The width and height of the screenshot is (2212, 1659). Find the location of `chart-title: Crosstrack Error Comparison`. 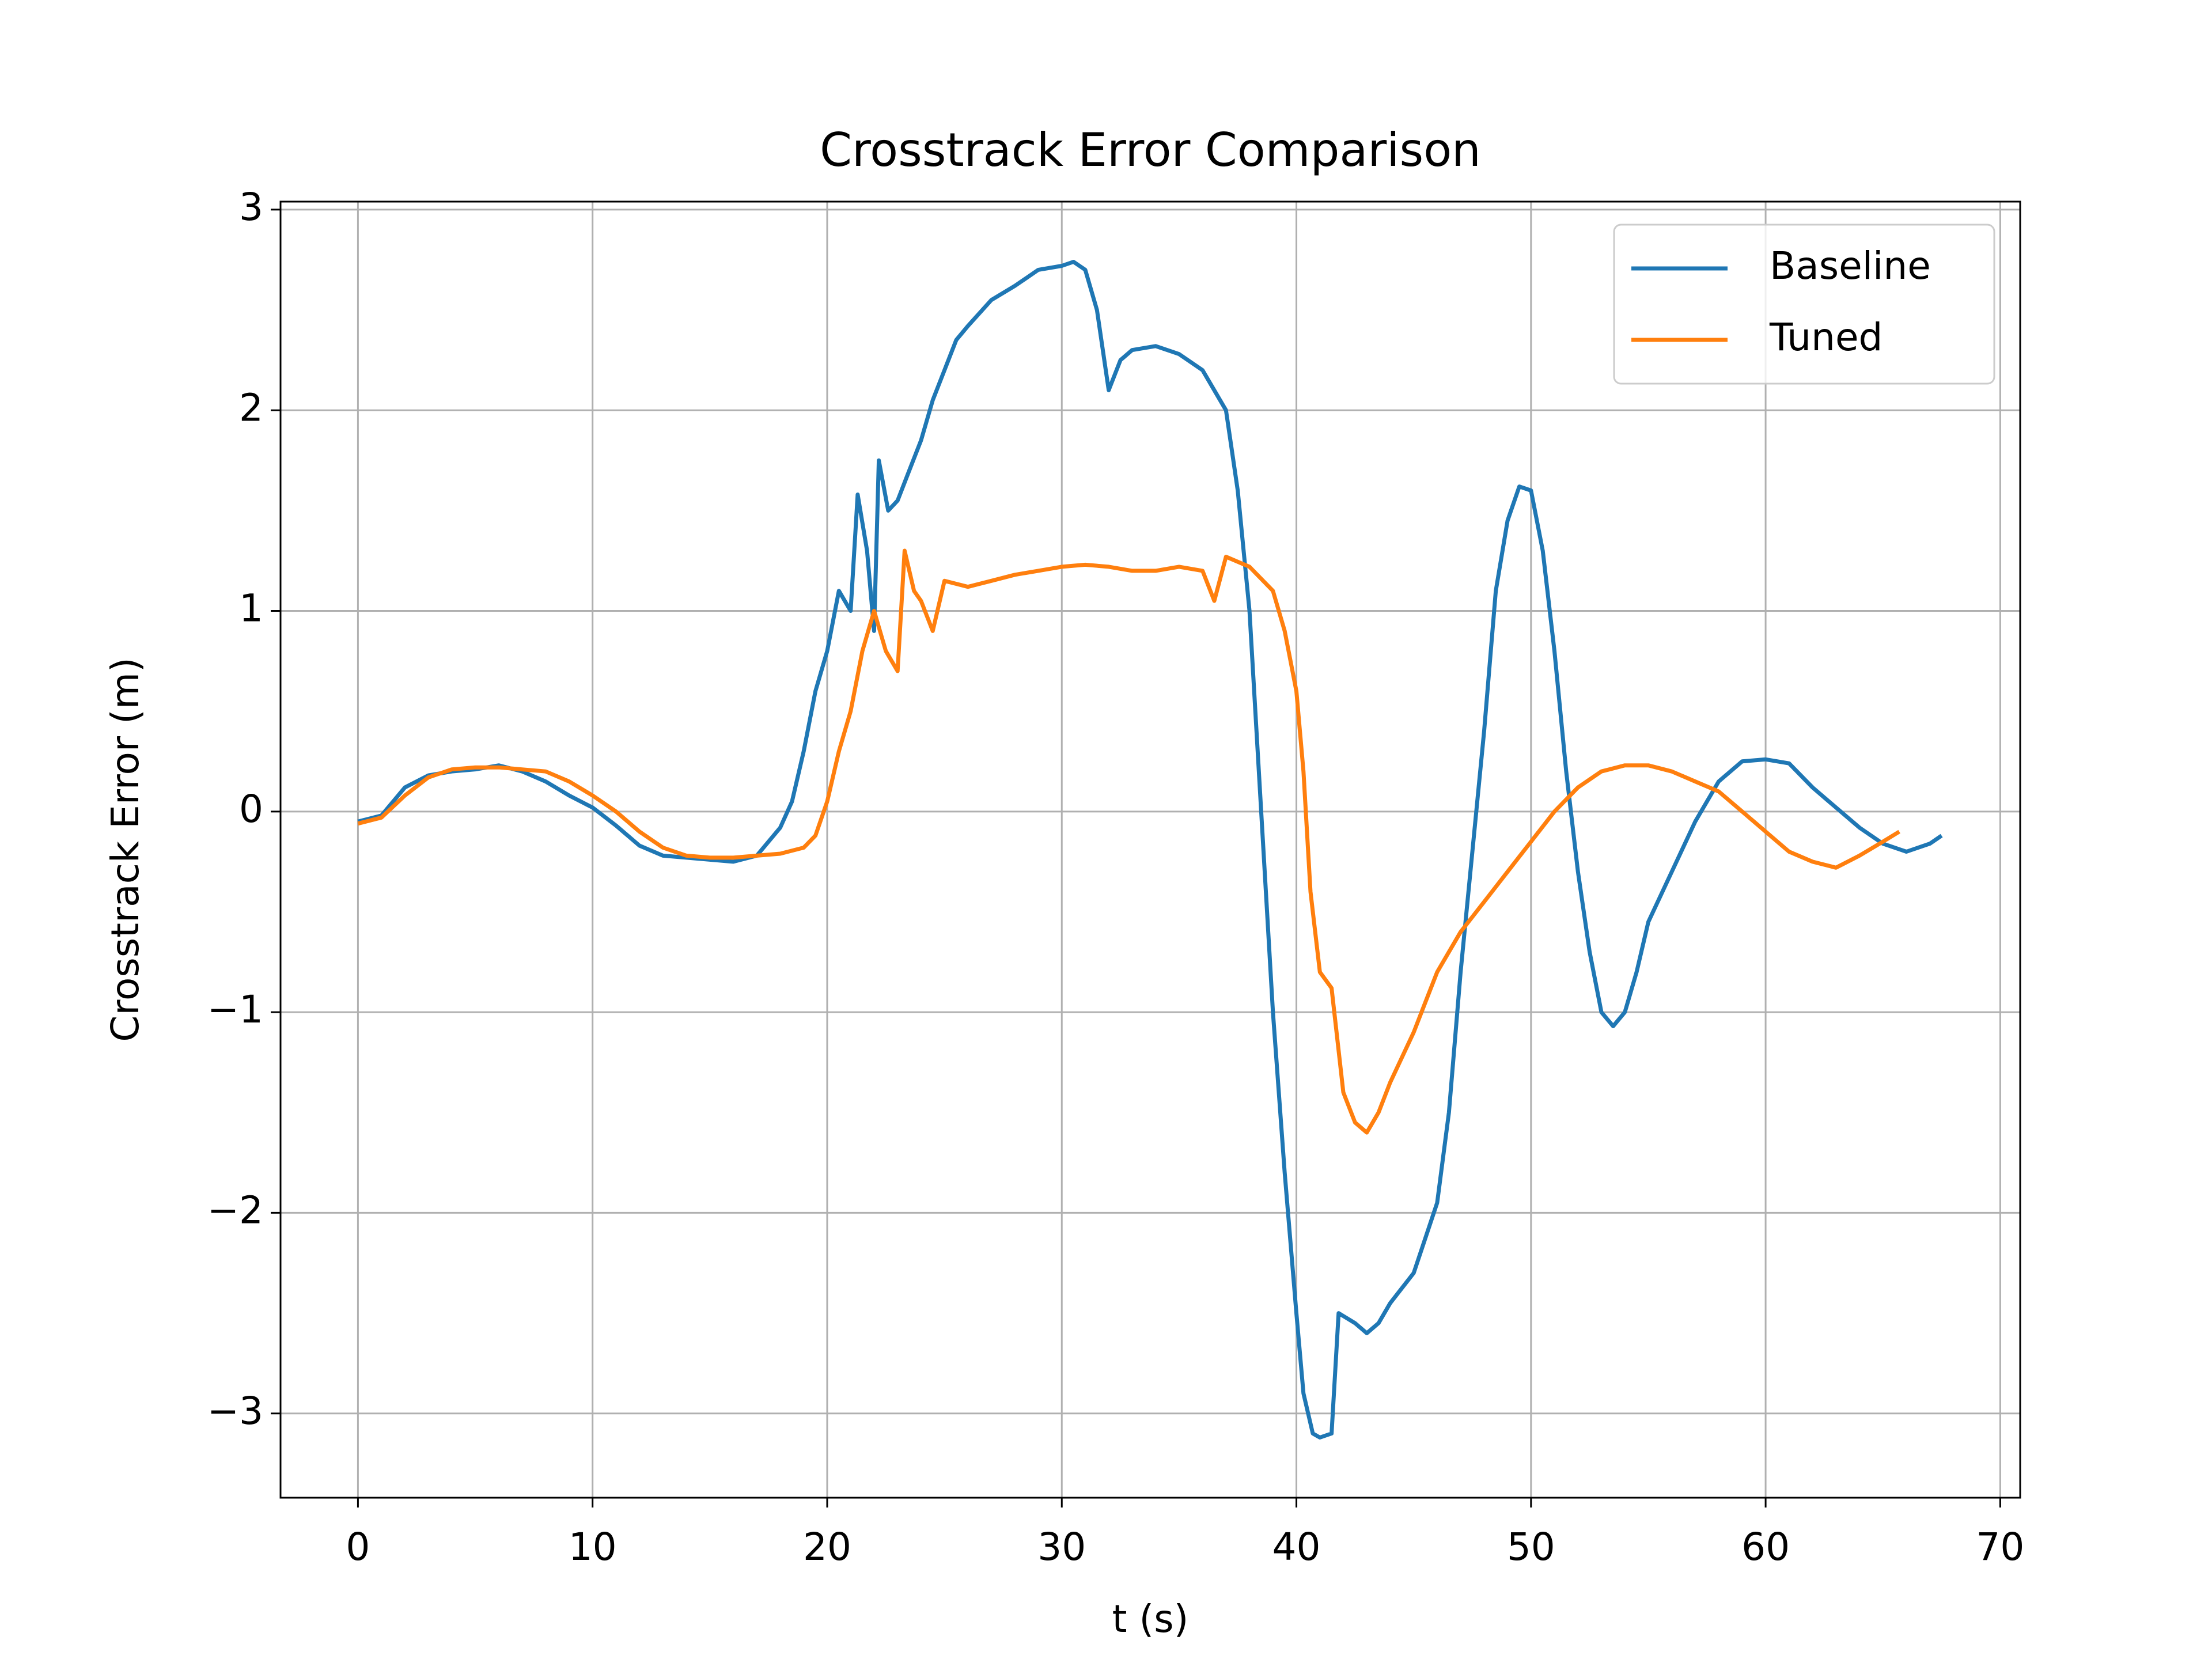

chart-title: Crosstrack Error Comparison is located at coordinates (1150, 150).